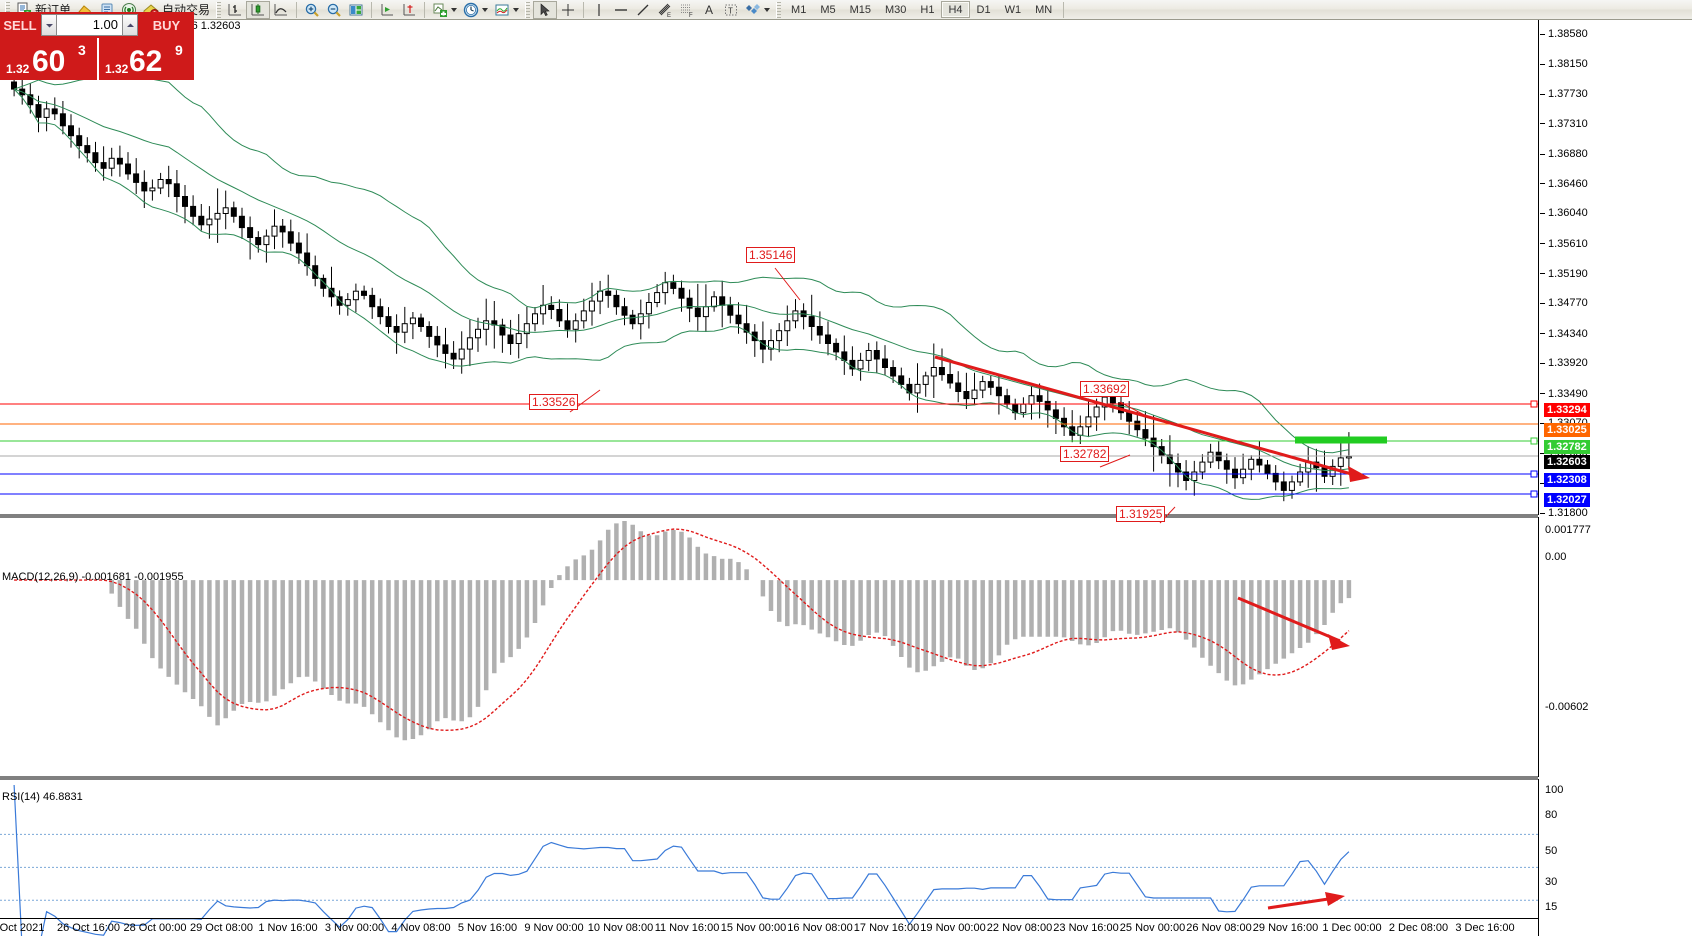 The height and width of the screenshot is (936, 1692). What do you see at coordinates (7, 9) in the screenshot?
I see `toolbar-grip` at bounding box center [7, 9].